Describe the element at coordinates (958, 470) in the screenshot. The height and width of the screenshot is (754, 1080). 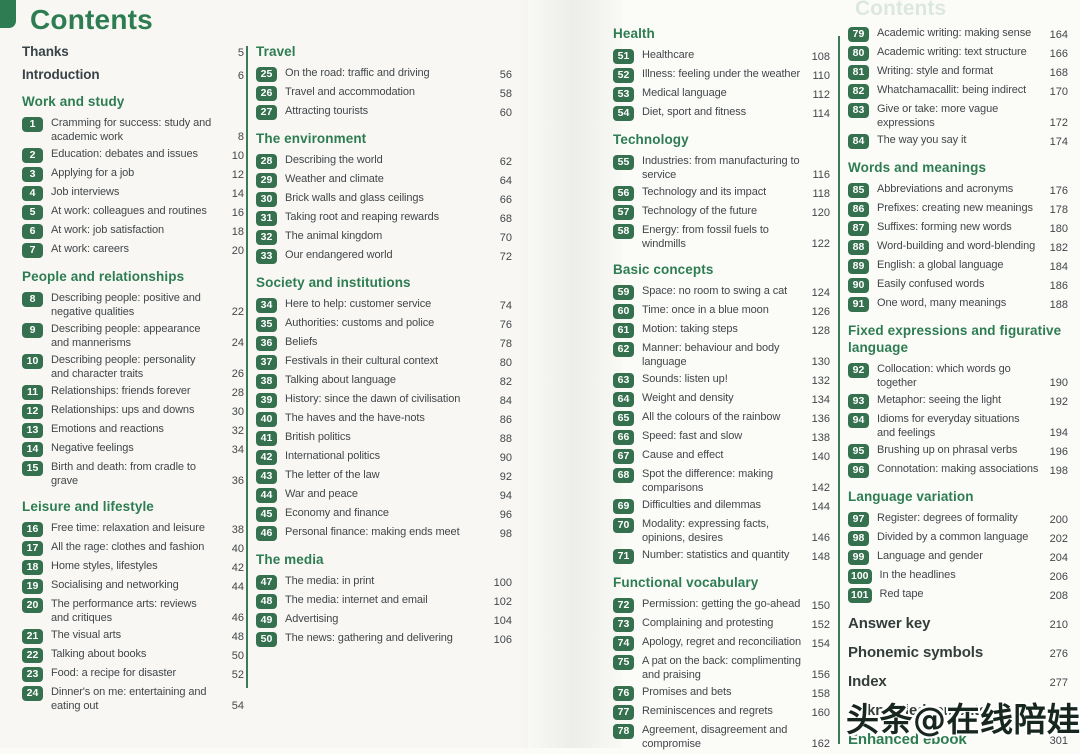
I see `toc-entry-unit-96: 96 Connotation: making associations 198` at that location.